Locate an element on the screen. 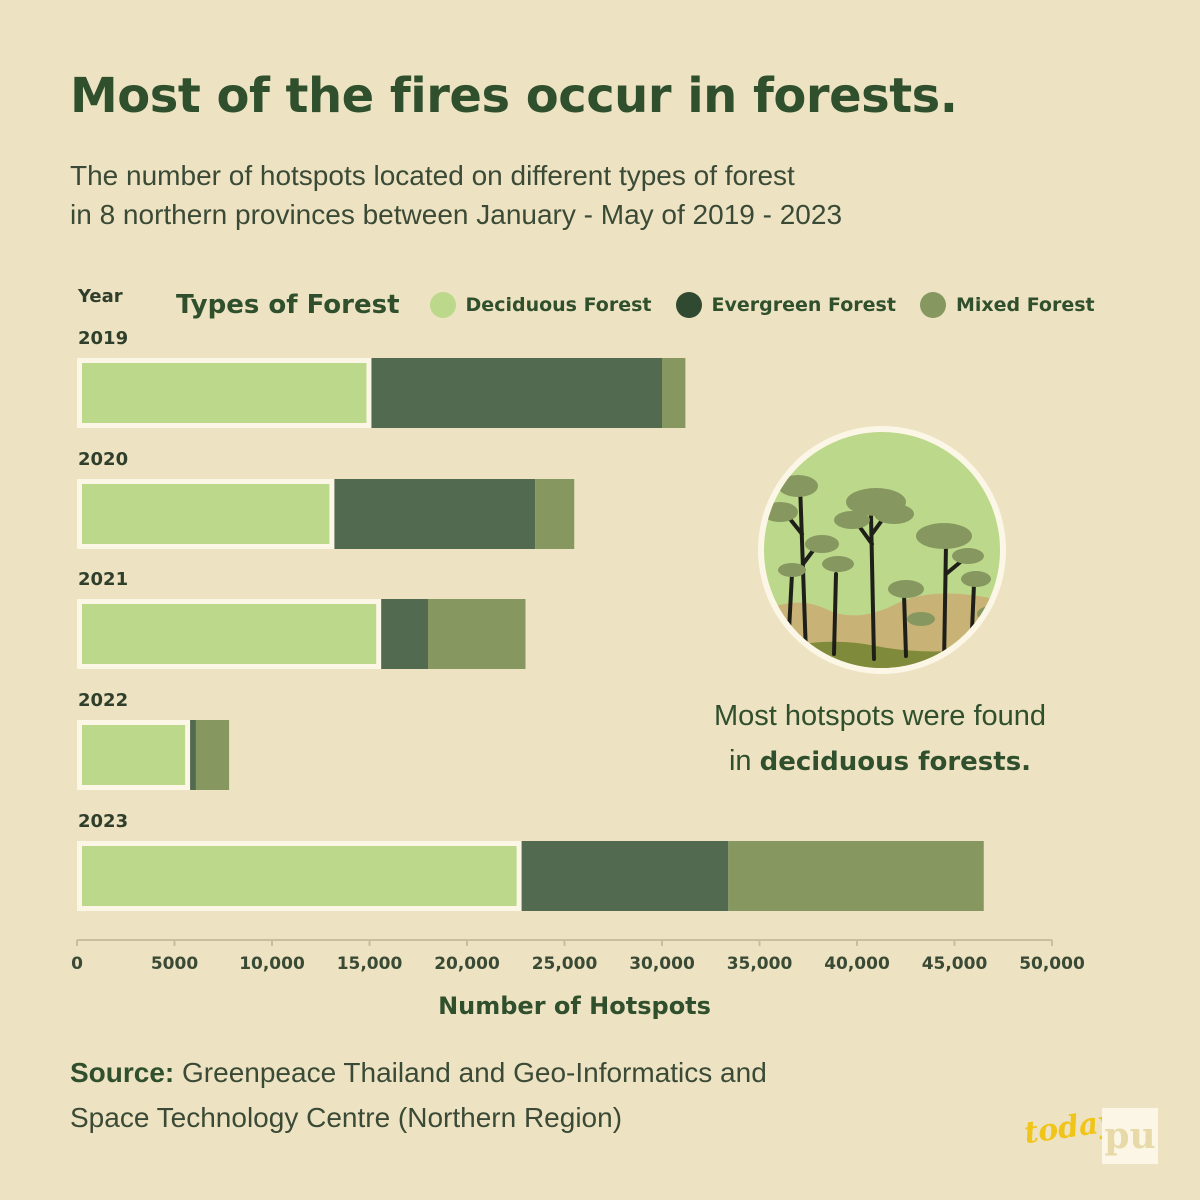 The image size is (1200, 1200). legend-item-deciduous: Deciduous Forest is located at coordinates (540, 305).